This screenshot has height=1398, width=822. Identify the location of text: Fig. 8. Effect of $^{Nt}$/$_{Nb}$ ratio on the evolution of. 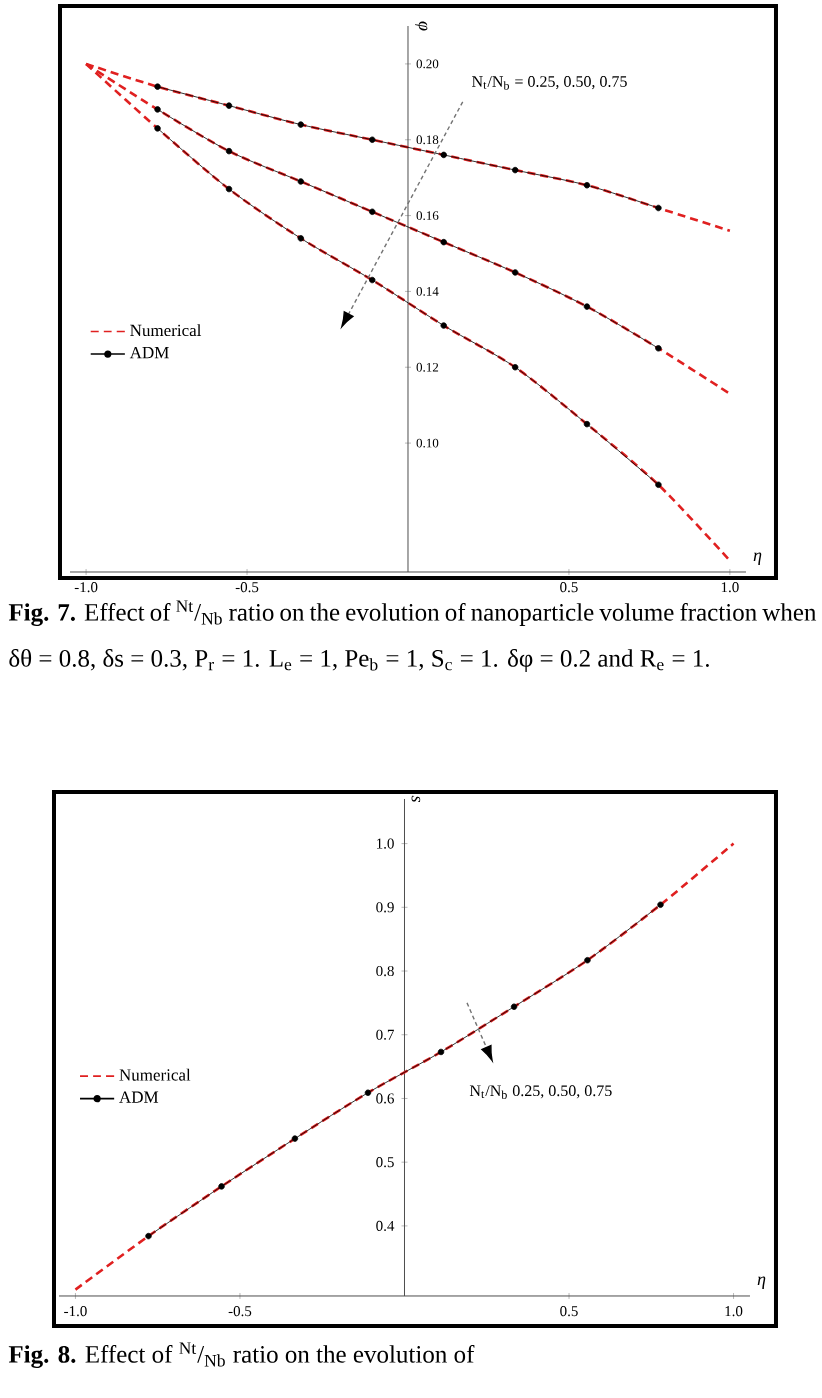
(241, 1355).